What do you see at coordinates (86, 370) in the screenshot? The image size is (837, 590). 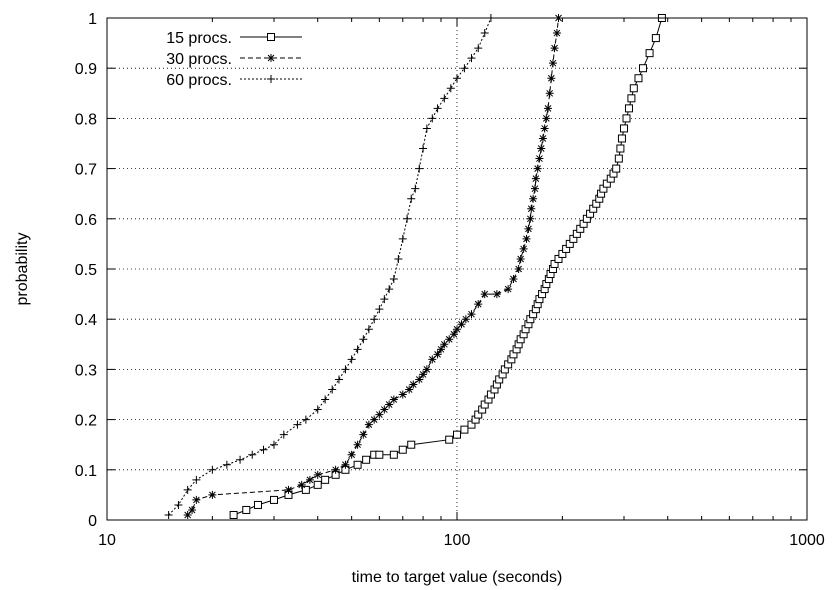 I see `y-tick-label: 0.3` at bounding box center [86, 370].